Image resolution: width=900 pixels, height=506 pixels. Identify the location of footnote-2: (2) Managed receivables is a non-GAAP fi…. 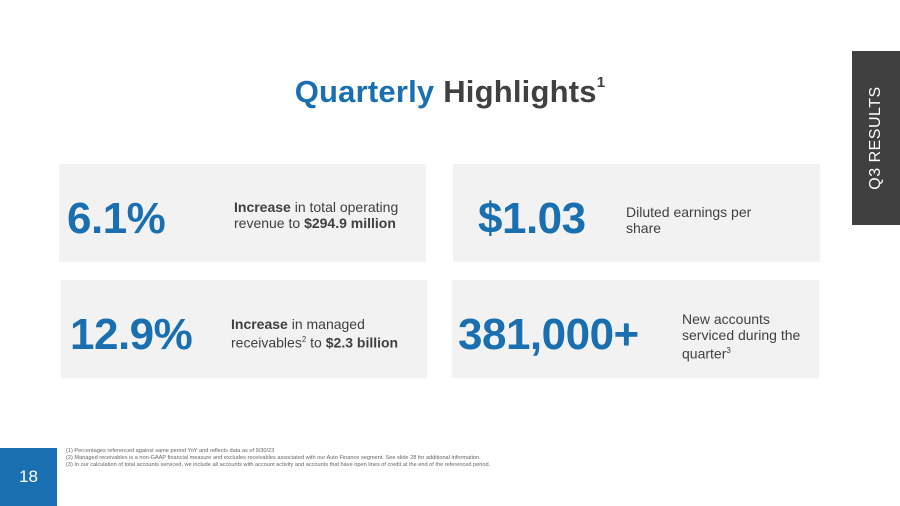
(273, 458).